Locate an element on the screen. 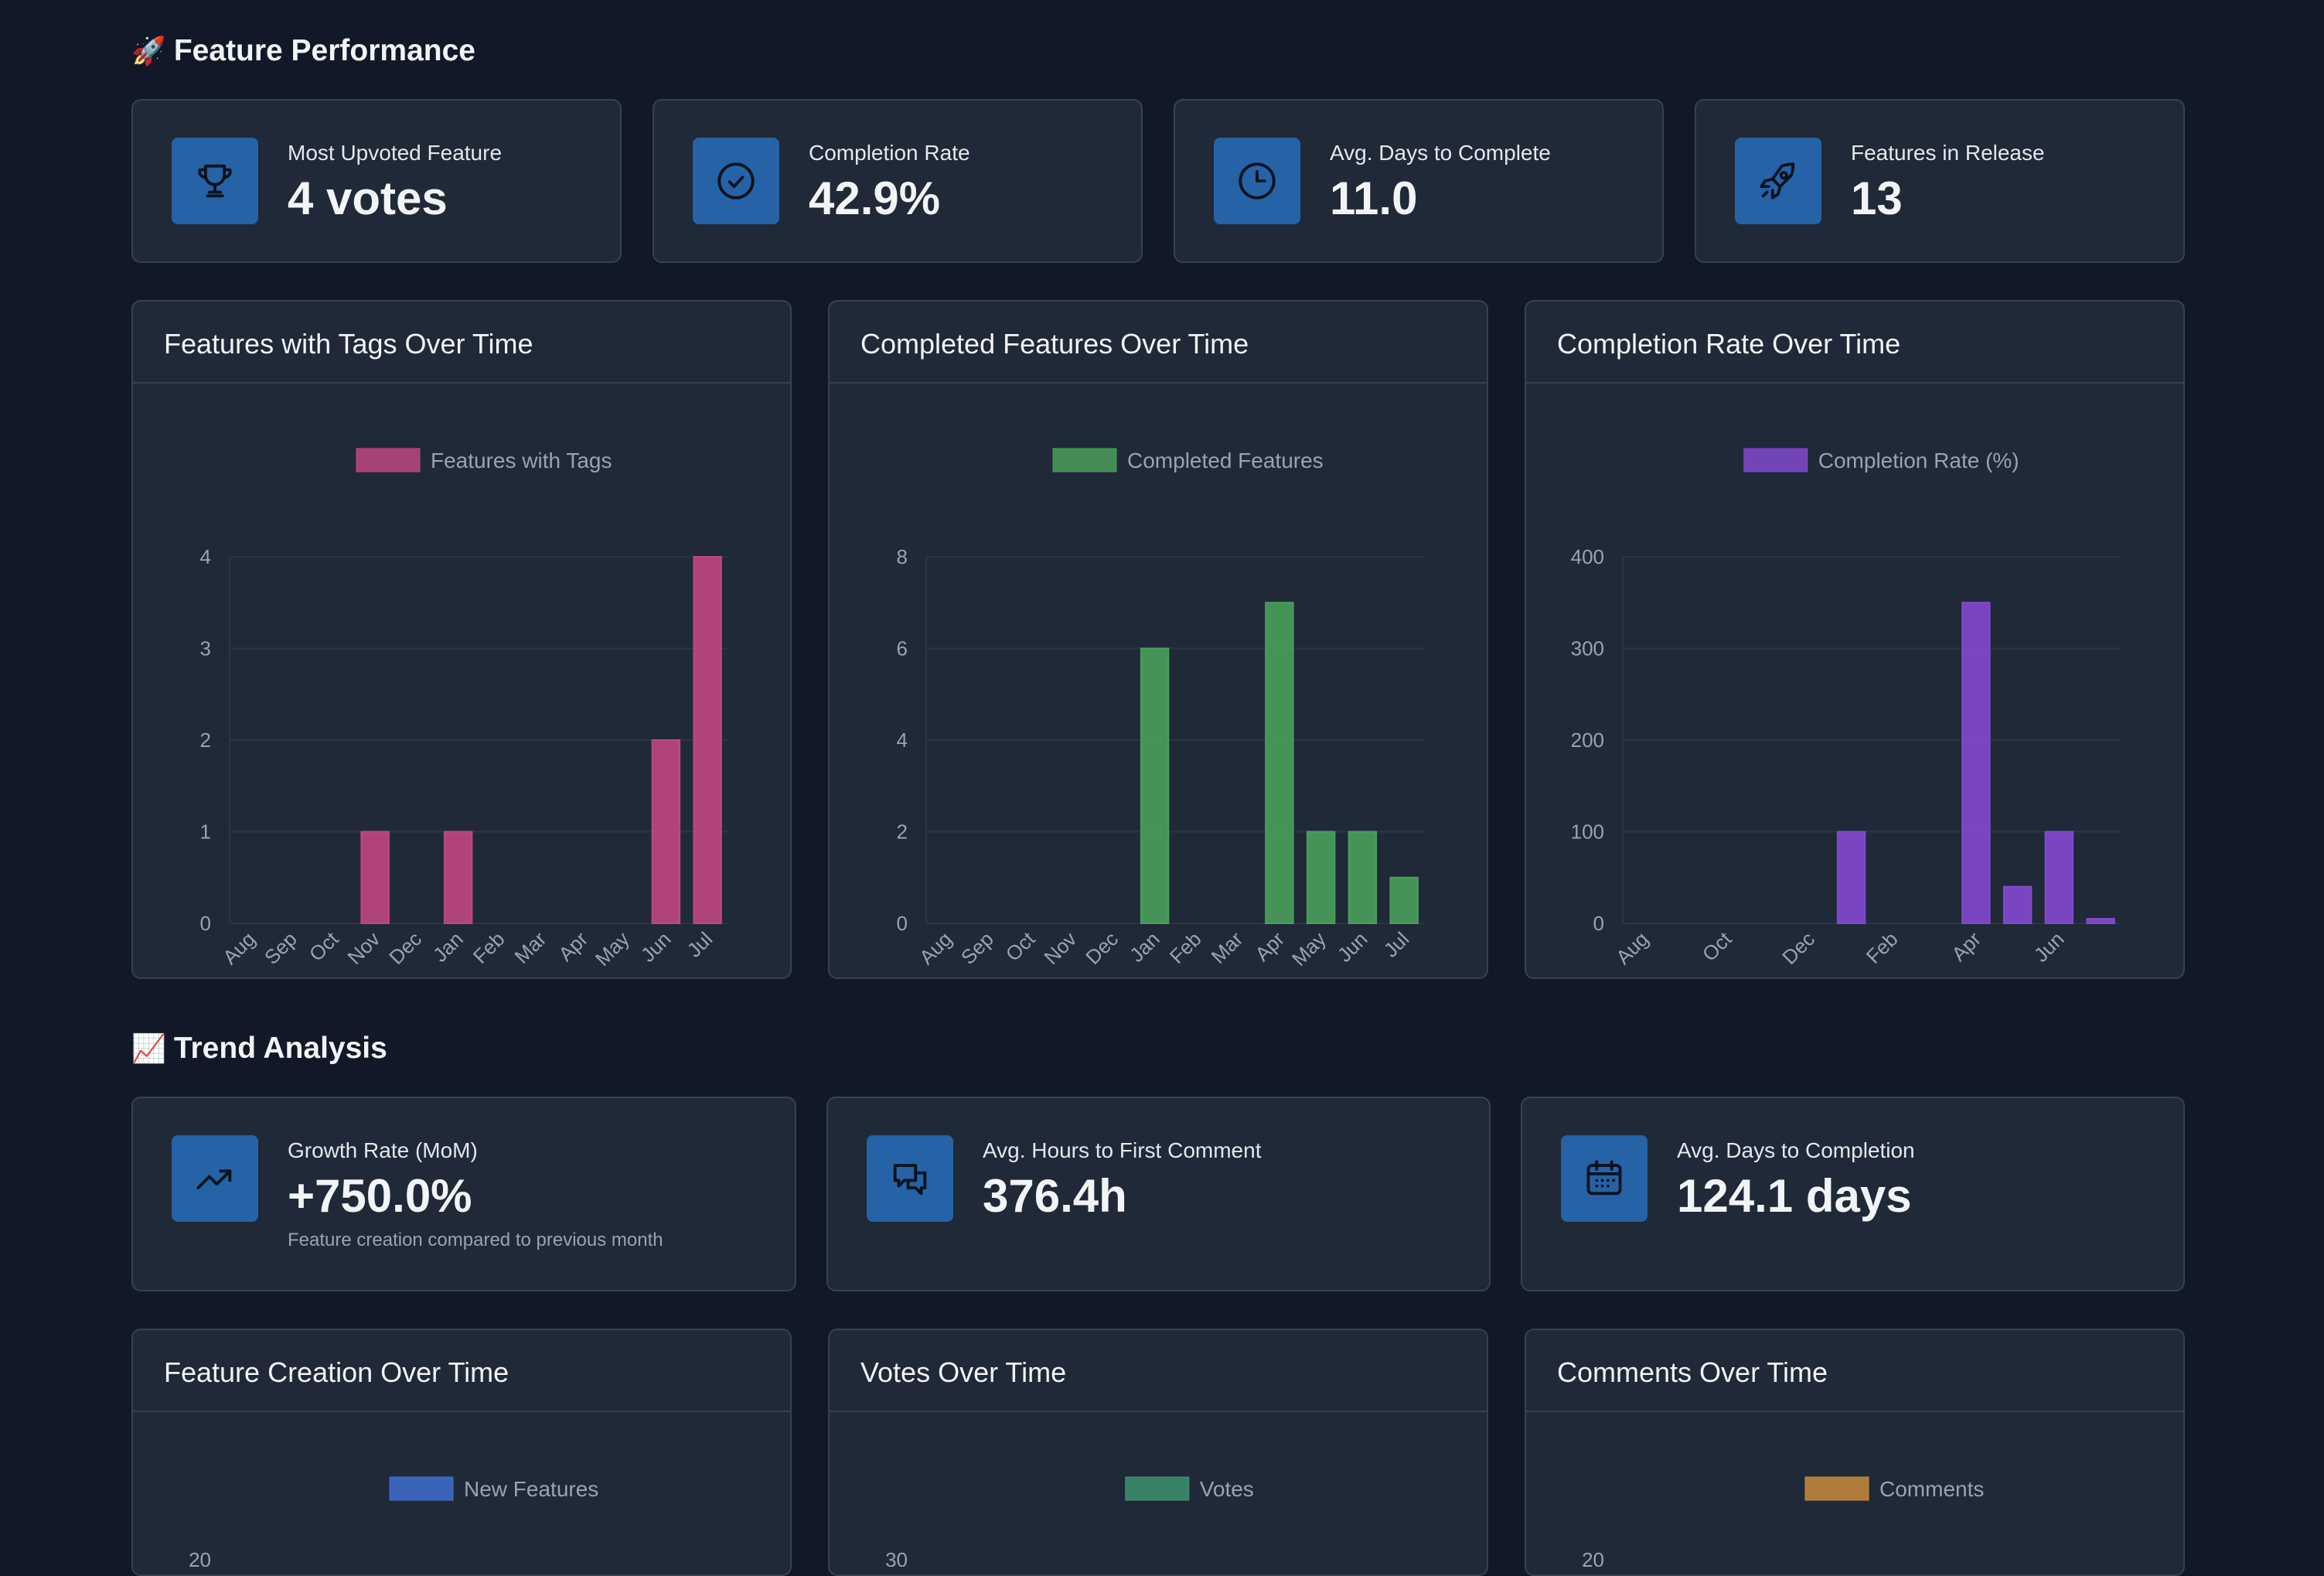 This screenshot has width=2324, height=1576. stat-card-avg-days-completion: Avg. Days to Completion 124.1 days is located at coordinates (1853, 1194).